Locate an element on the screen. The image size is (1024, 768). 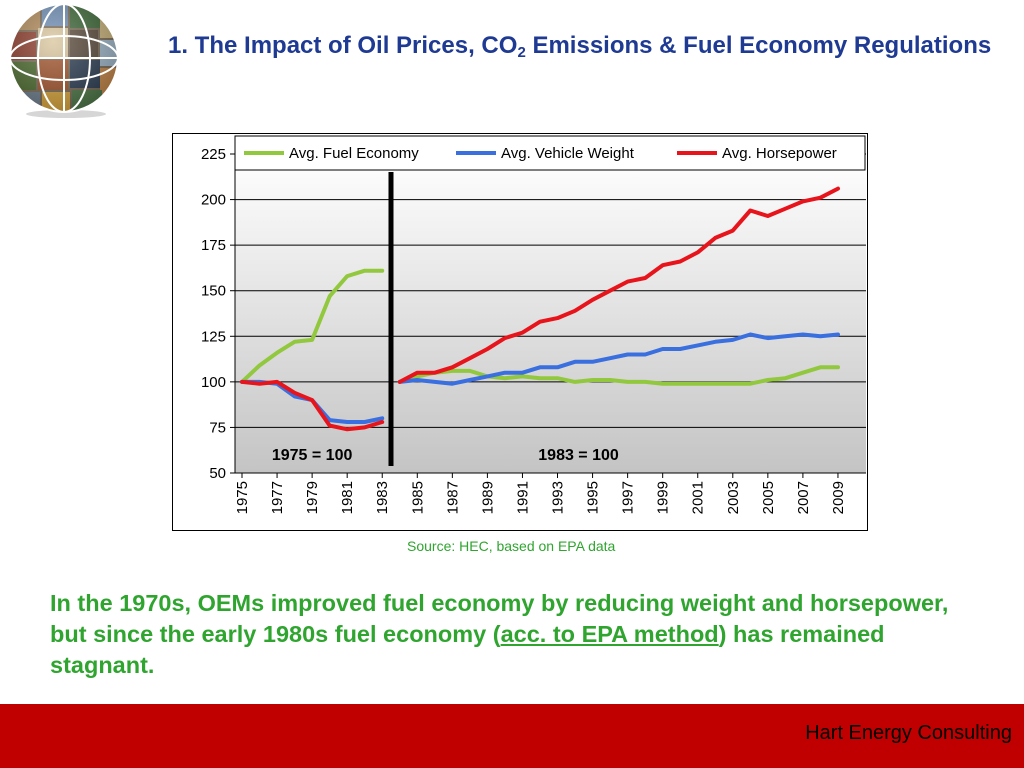
base-year-label: 1975 = 100 is located at coordinates (312, 455).